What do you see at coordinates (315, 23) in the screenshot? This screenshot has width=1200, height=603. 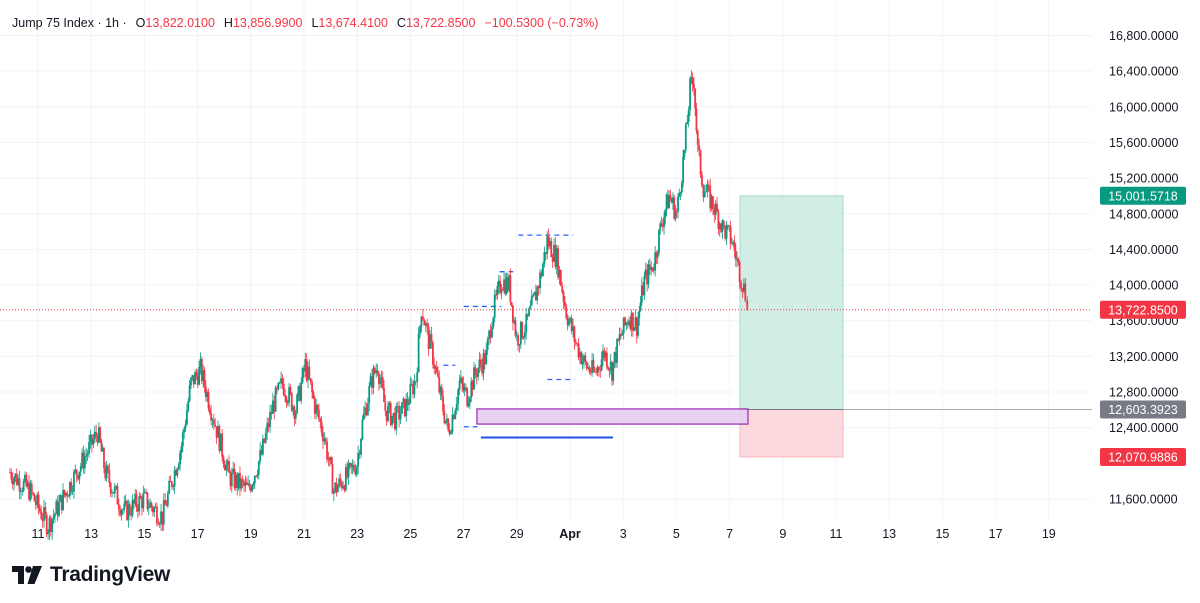 I see `low-label: L` at bounding box center [315, 23].